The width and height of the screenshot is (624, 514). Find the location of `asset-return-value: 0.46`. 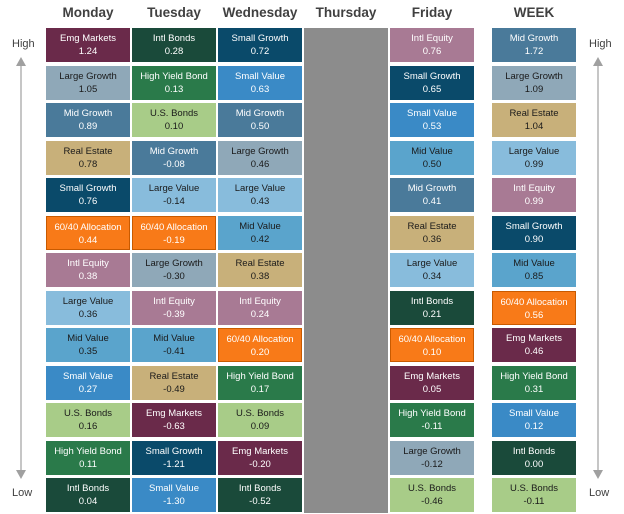

asset-return-value: 0.46 is located at coordinates (260, 164).